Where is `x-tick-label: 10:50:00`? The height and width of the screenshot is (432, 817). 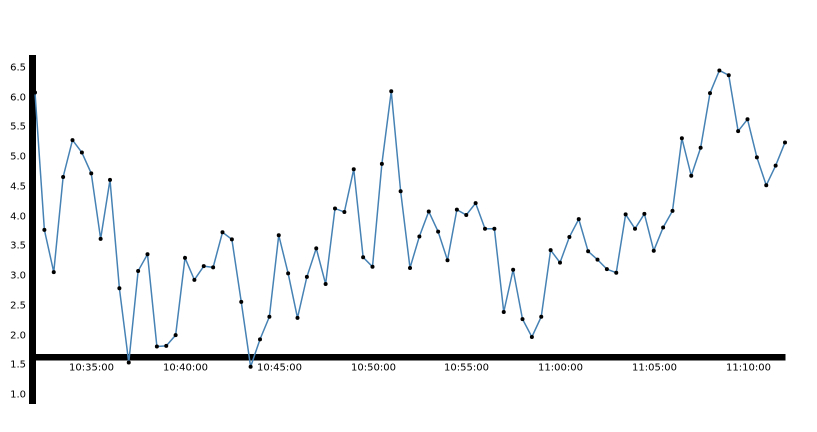 x-tick-label: 10:50:00 is located at coordinates (373, 368).